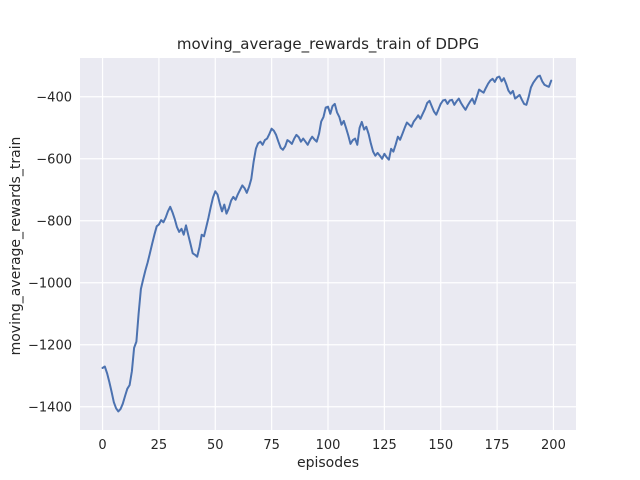 The width and height of the screenshot is (640, 480). What do you see at coordinates (54, 221) in the screenshot?
I see `y-tick-label: −800` at bounding box center [54, 221].